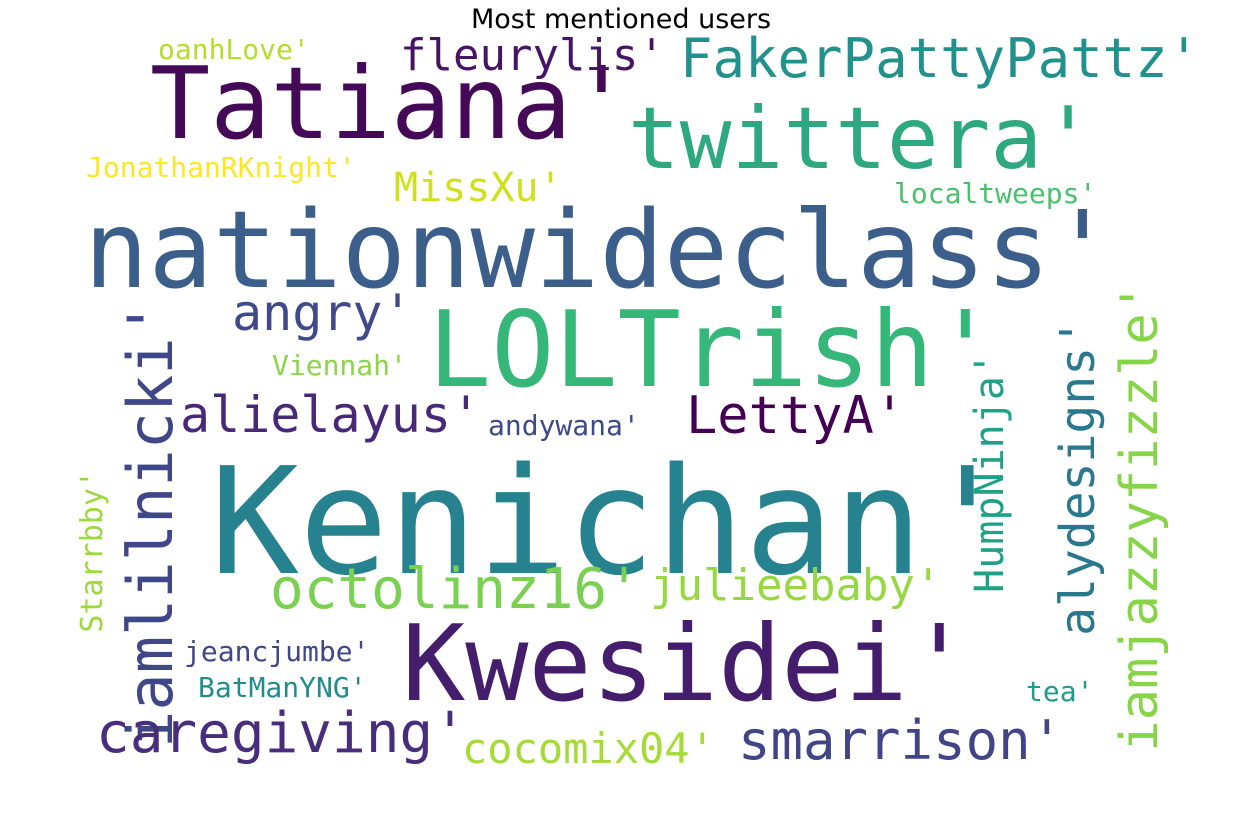  What do you see at coordinates (150, 524) in the screenshot?
I see `word-iamlilnicki: iamlilnicki'` at bounding box center [150, 524].